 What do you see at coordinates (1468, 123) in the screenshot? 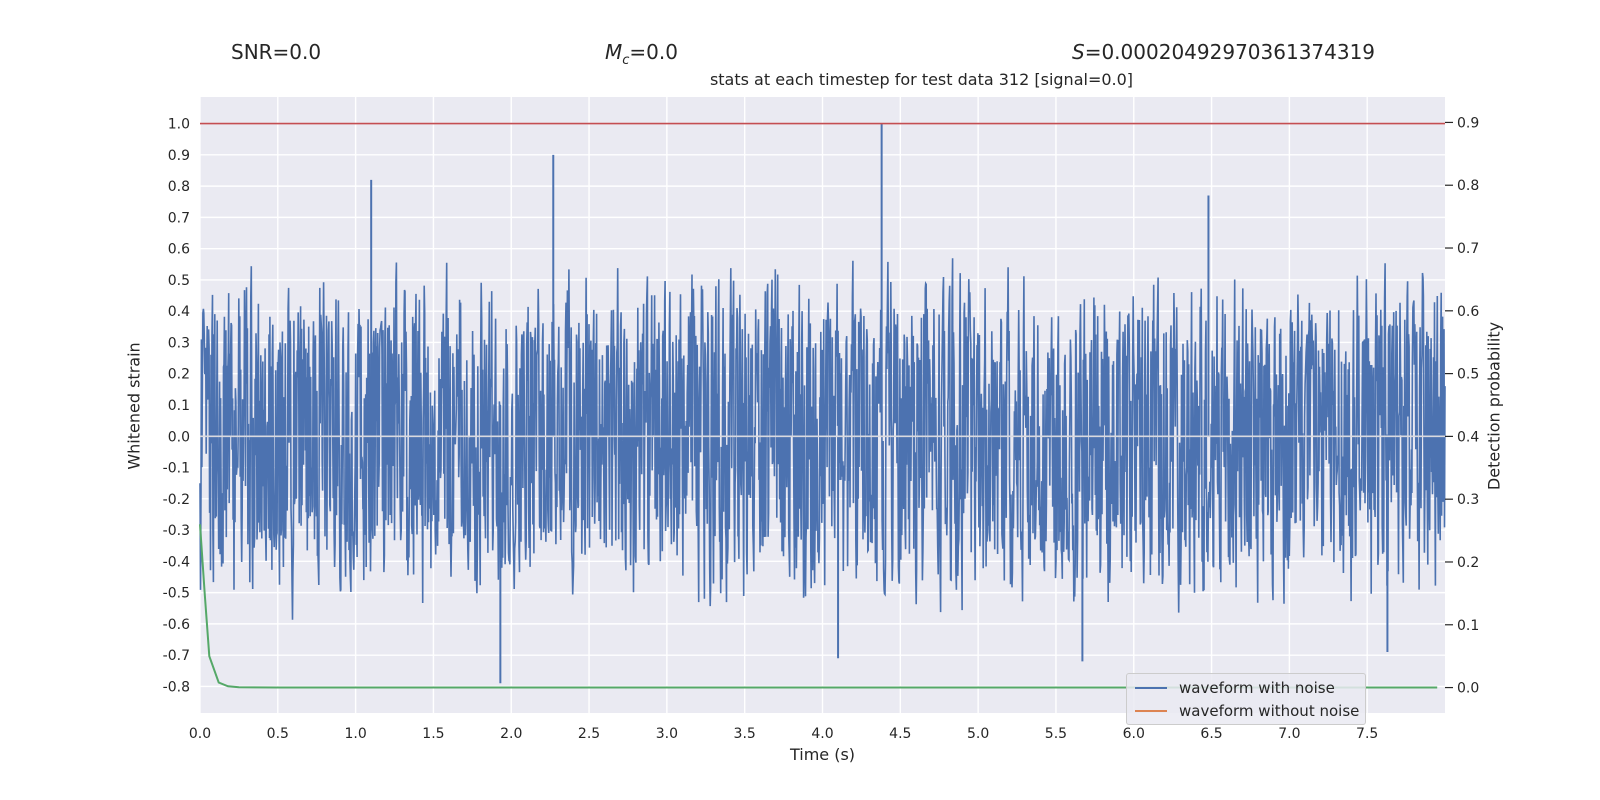
I see `y2-tick-label: 0.9` at bounding box center [1468, 123].